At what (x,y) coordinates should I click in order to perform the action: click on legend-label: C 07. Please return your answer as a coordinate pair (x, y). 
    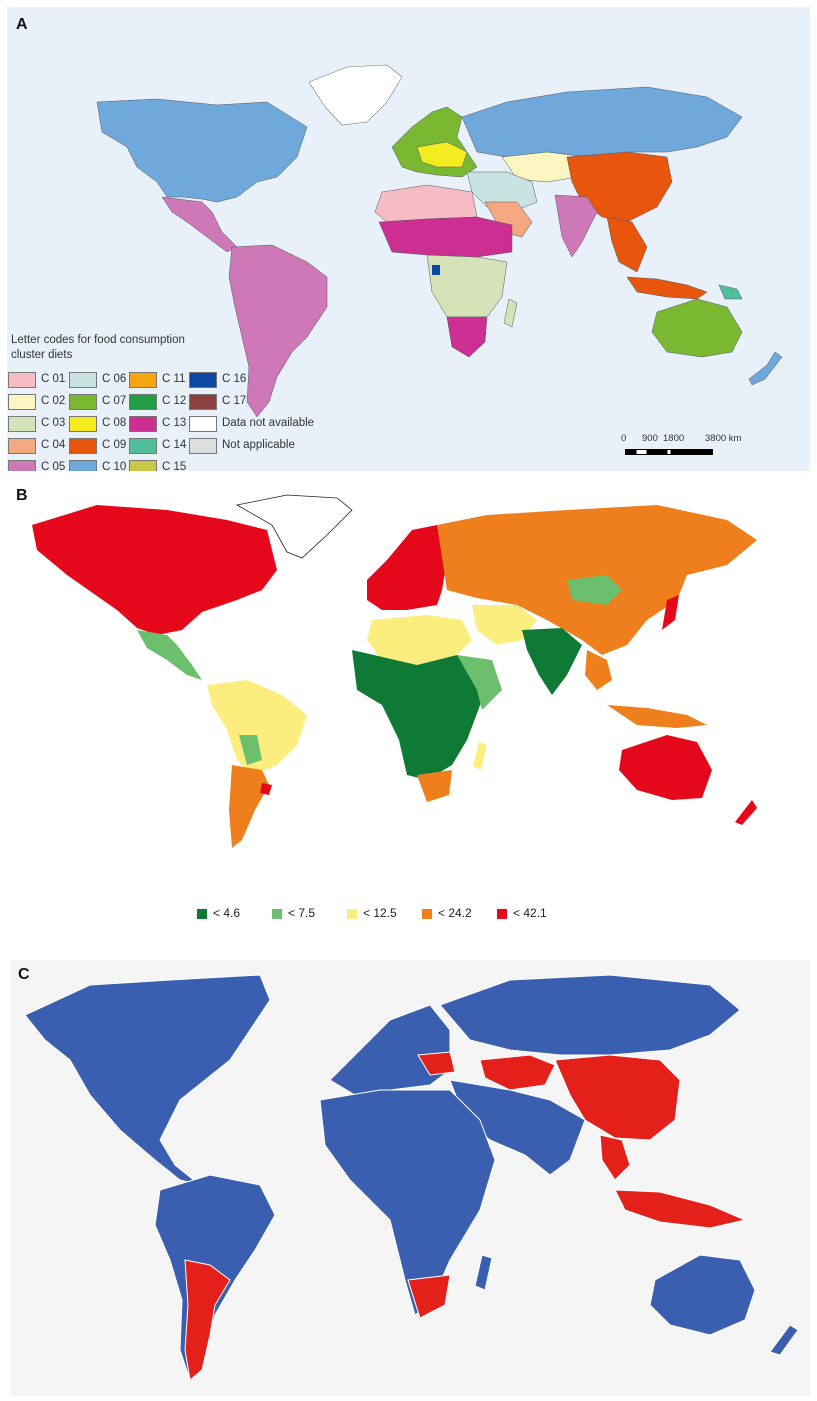
    Looking at the image, I should click on (114, 401).